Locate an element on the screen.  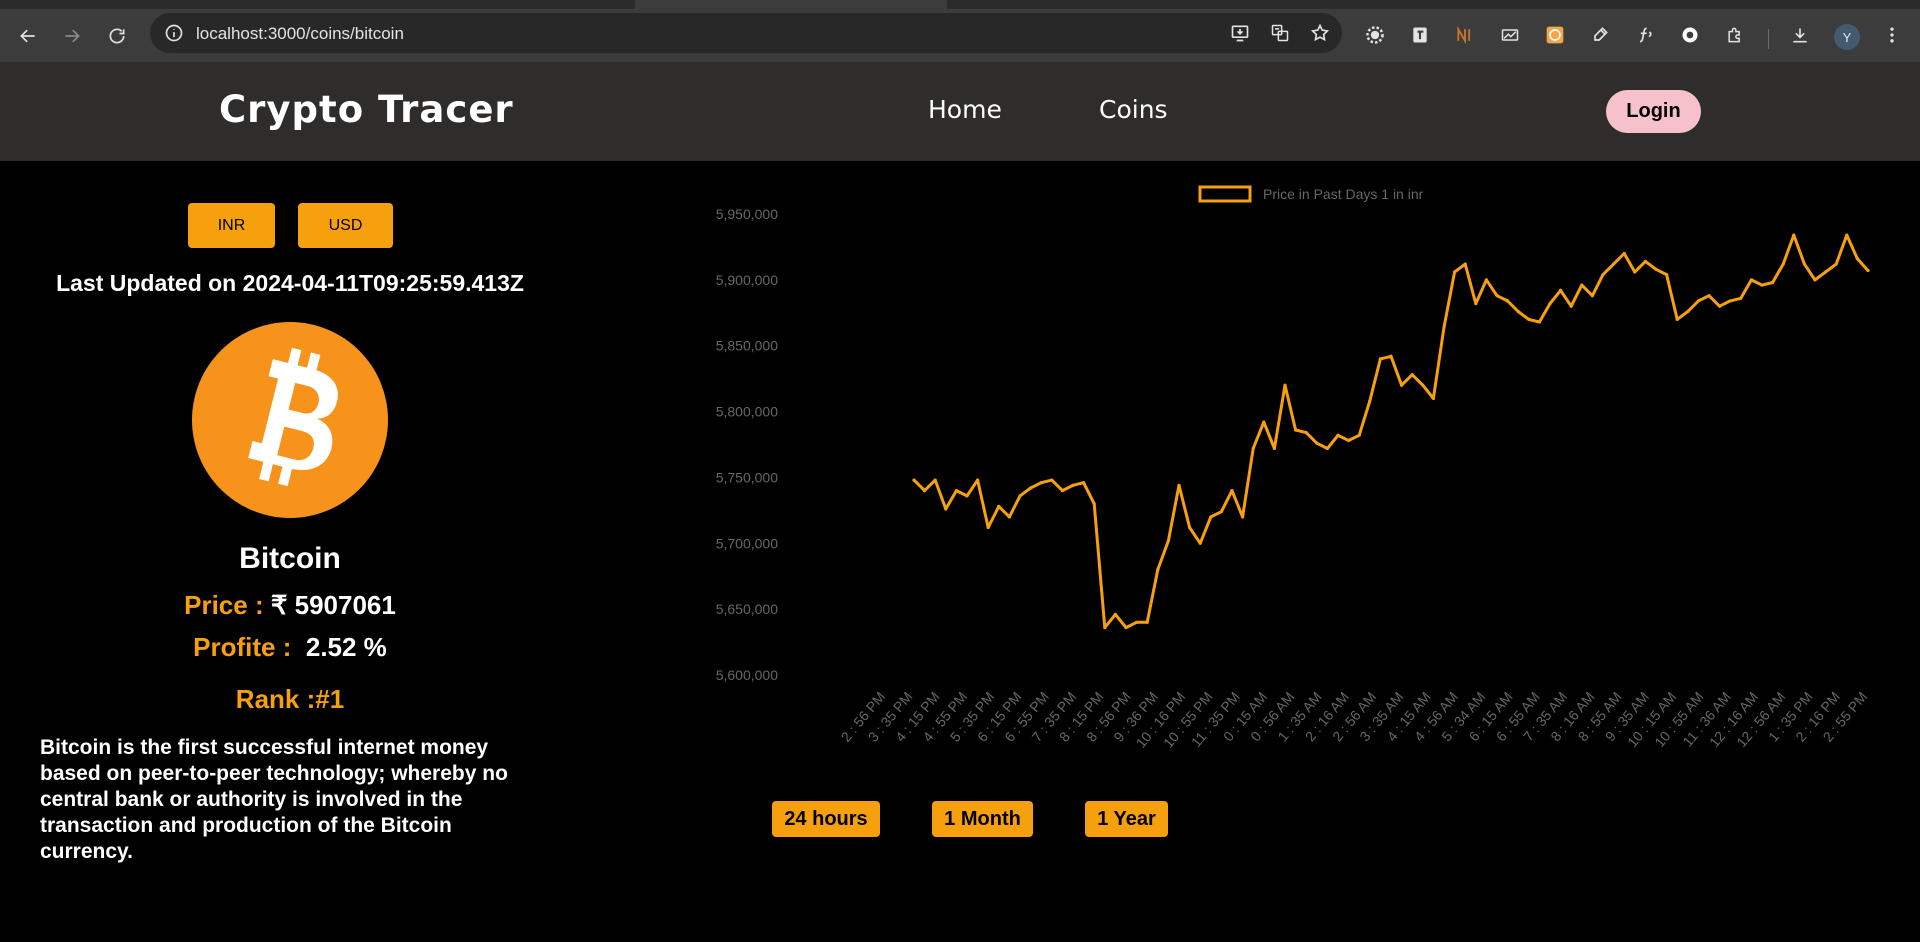
brand-logo: Crypto Tracer is located at coordinates (366, 109).